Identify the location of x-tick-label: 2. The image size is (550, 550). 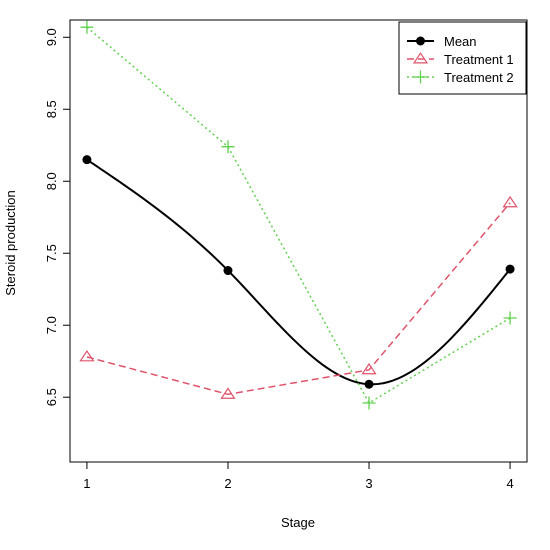
(227, 483).